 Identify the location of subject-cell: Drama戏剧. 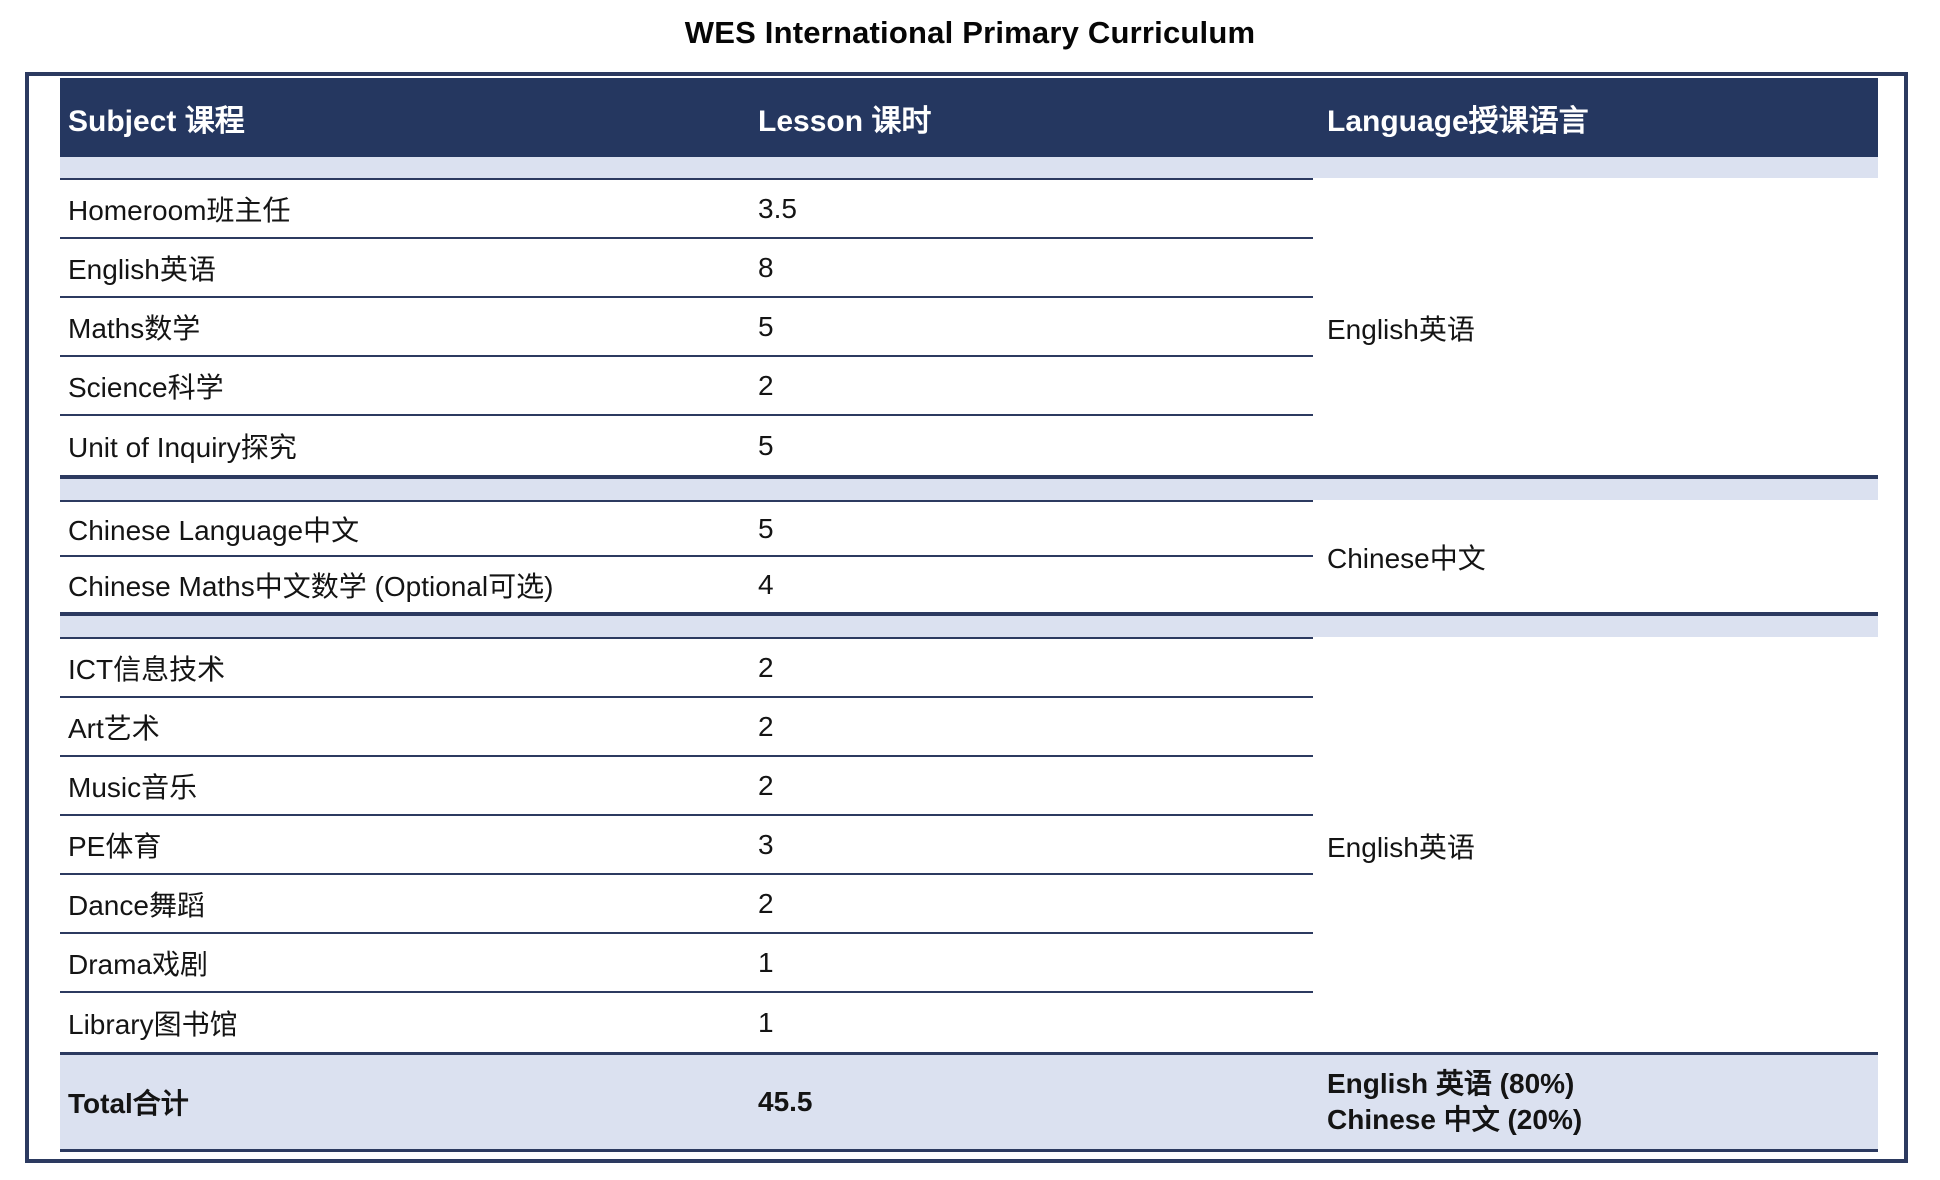
(138, 964).